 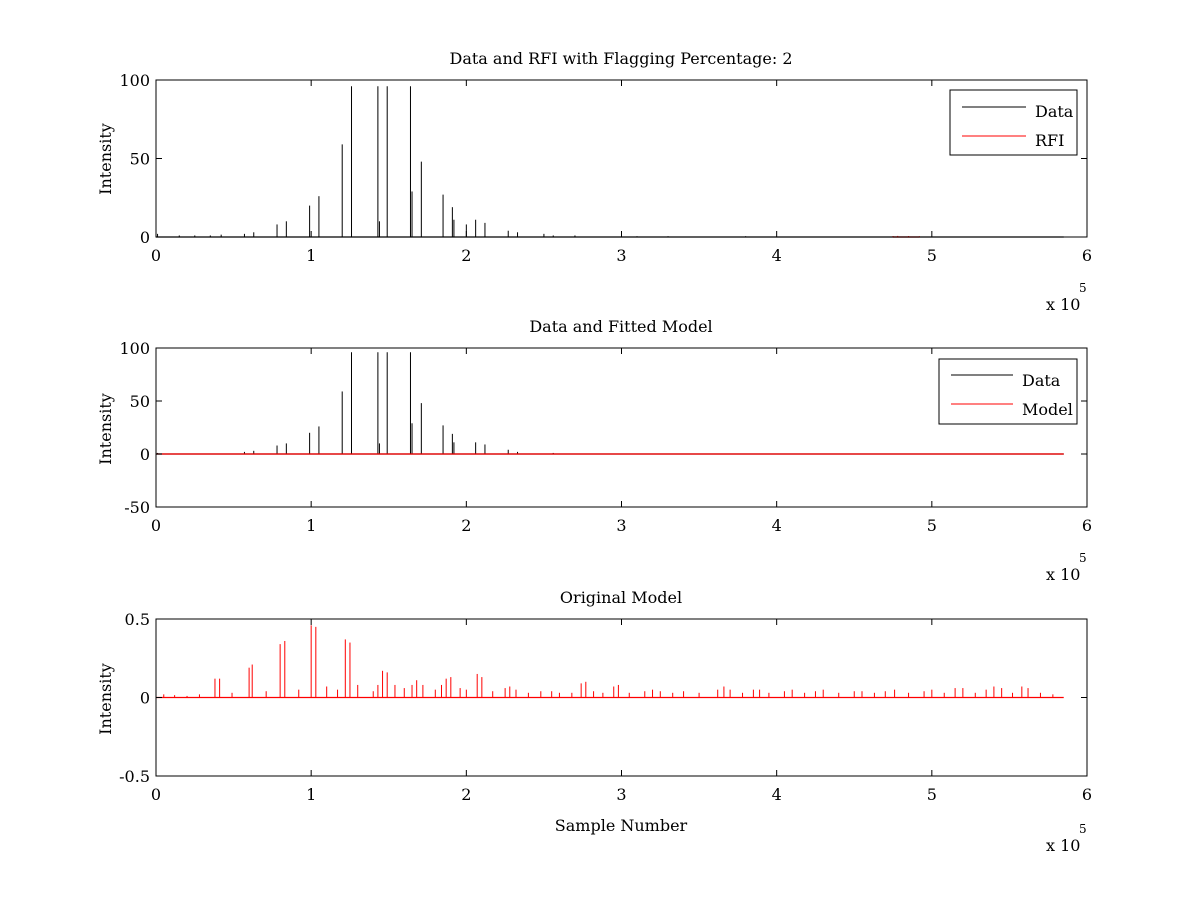 What do you see at coordinates (134, 776) in the screenshot?
I see `y-tick-label: -0.5` at bounding box center [134, 776].